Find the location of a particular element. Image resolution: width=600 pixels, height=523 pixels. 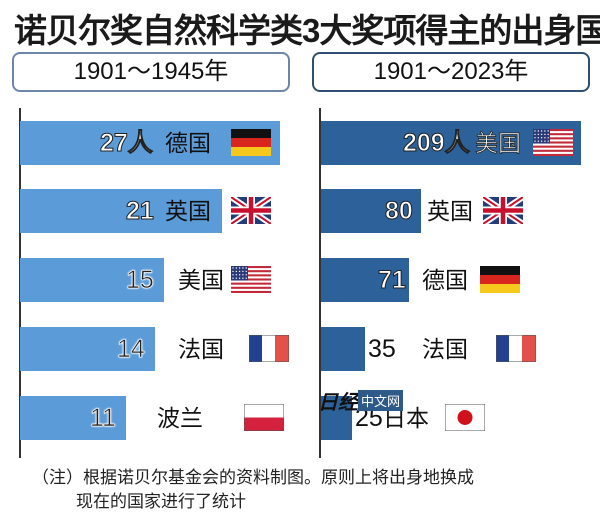

axis-right is located at coordinates (320, 283).